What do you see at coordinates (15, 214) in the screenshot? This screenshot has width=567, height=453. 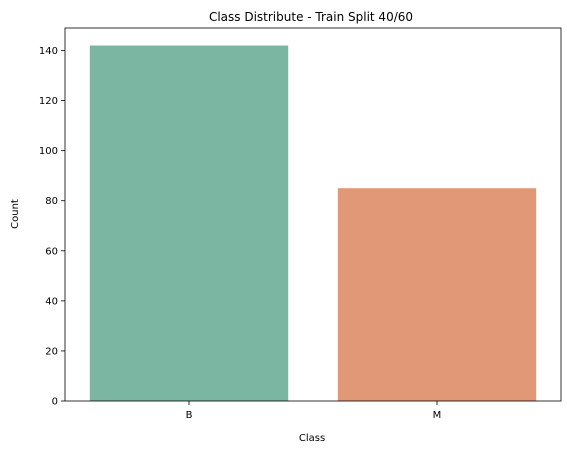 I see `y-axis-label: Count` at bounding box center [15, 214].